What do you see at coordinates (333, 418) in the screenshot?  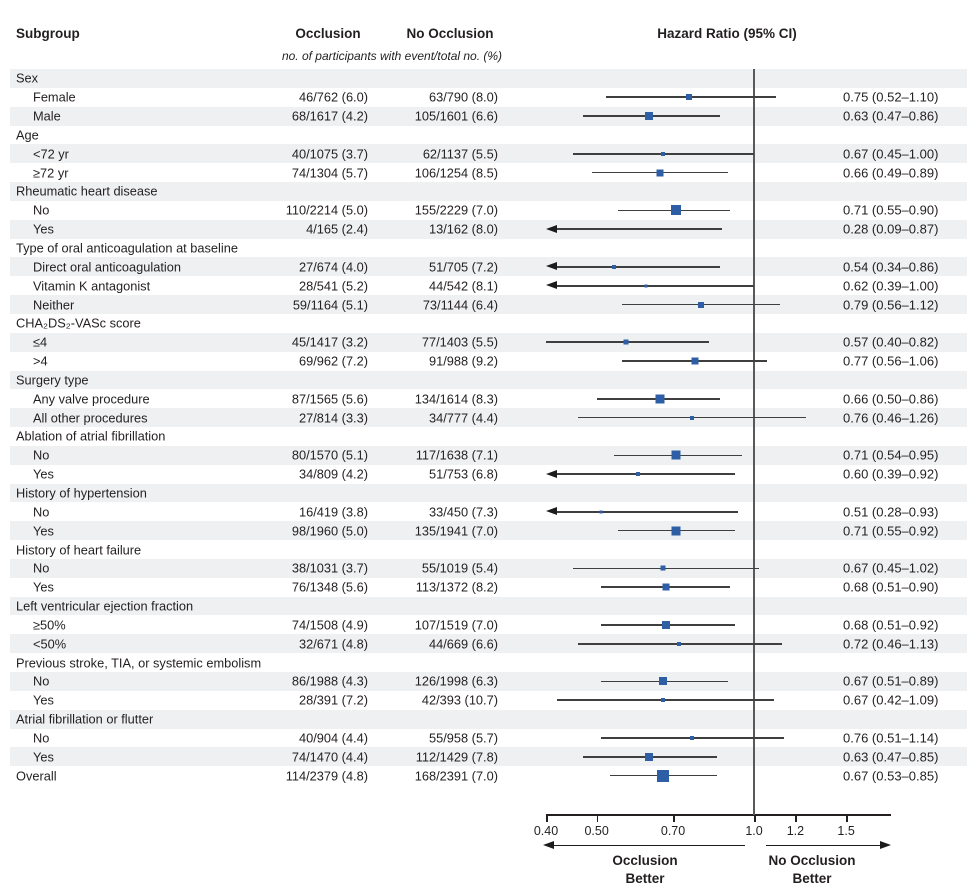 I see `occlusion-value: 27/814 (3.3)` at bounding box center [333, 418].